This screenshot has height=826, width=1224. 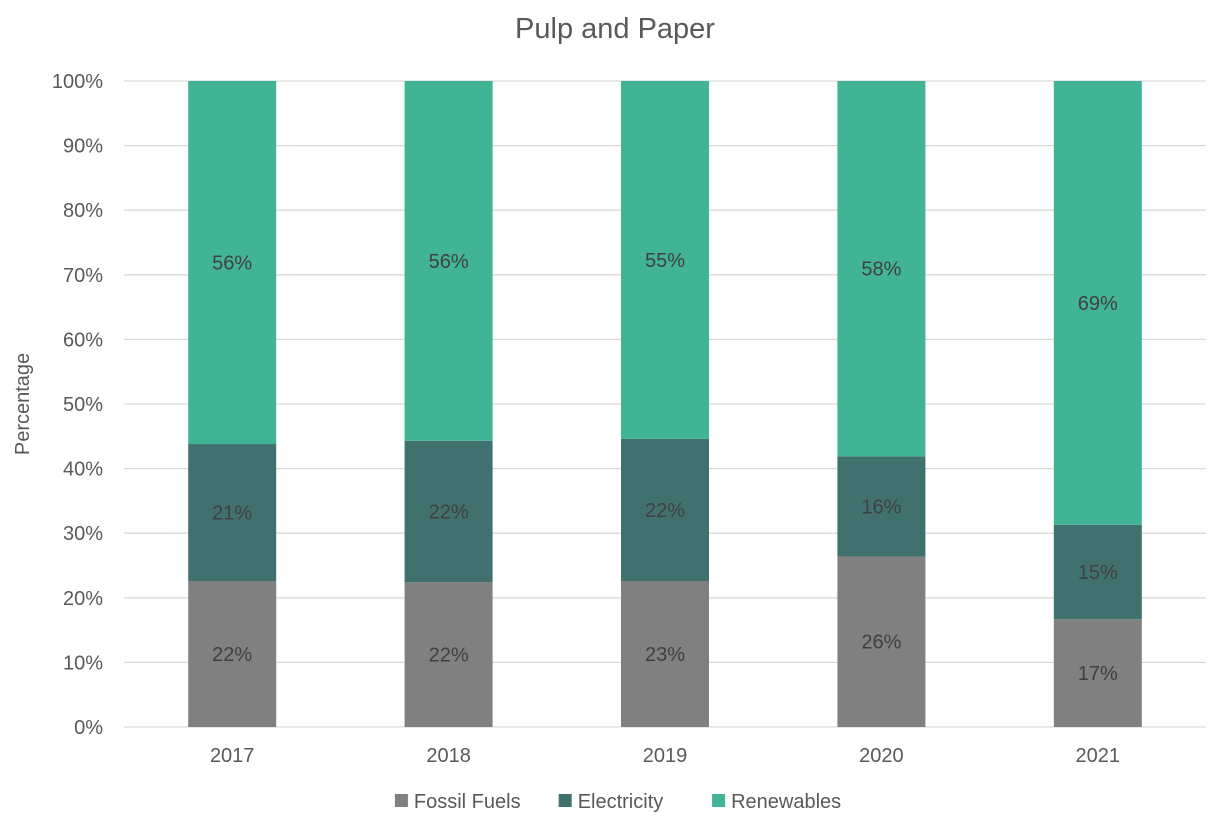 I want to click on data-label: 17%, so click(x=1098, y=674).